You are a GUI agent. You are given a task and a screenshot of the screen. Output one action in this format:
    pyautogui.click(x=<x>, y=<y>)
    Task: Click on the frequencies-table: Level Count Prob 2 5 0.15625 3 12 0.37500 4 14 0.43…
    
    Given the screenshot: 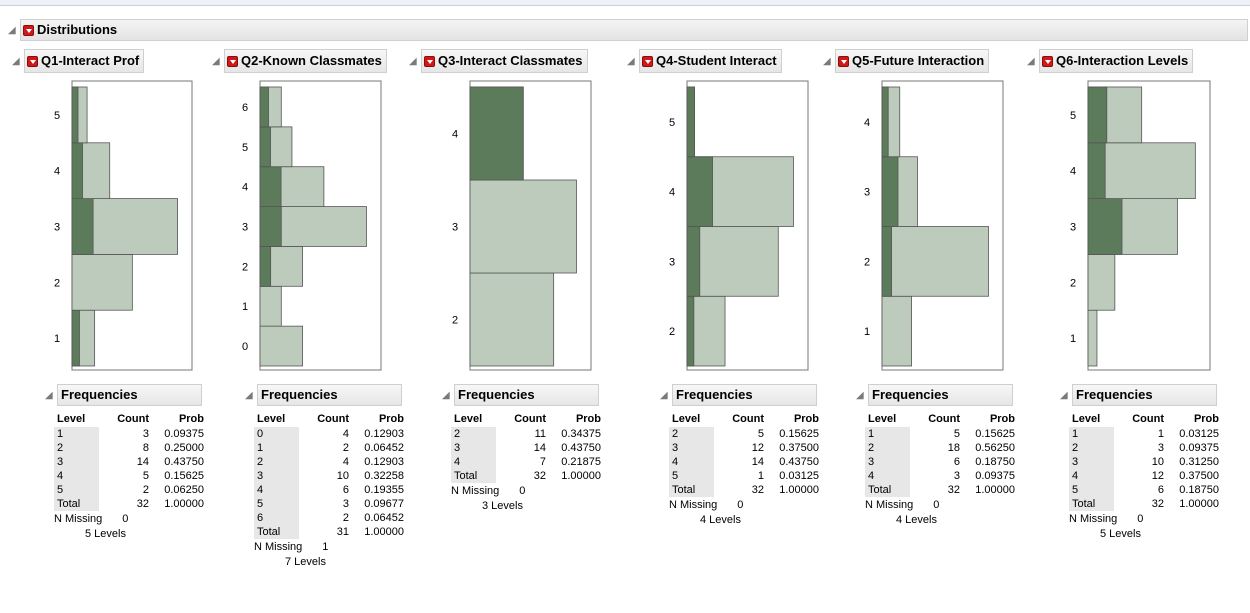 What is the action you would take?
    pyautogui.click(x=744, y=454)
    